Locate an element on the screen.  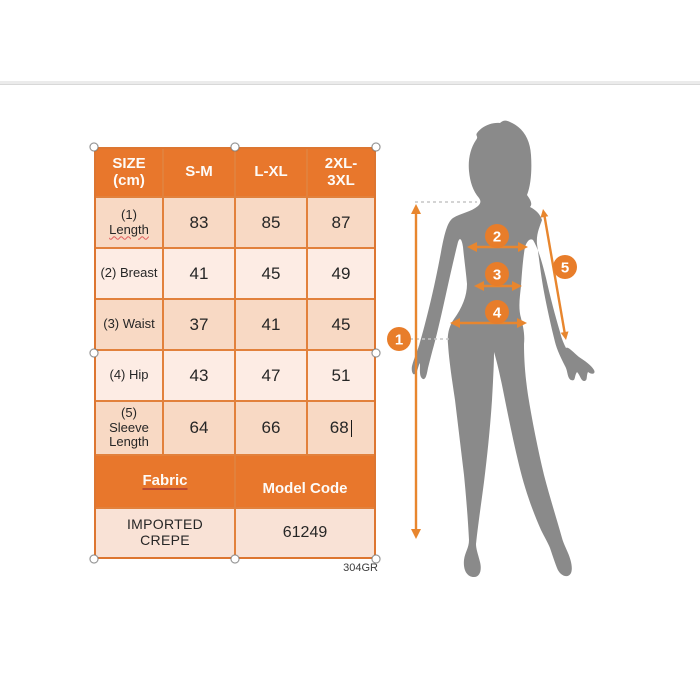
length-arrow is located at coordinates (416, 371).